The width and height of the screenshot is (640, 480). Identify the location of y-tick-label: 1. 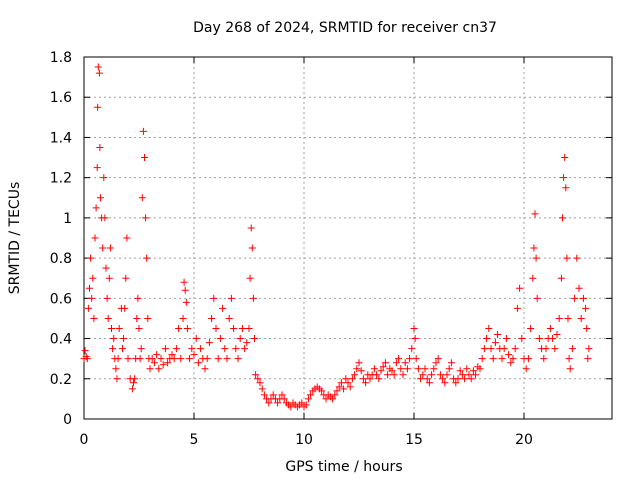
(67, 219).